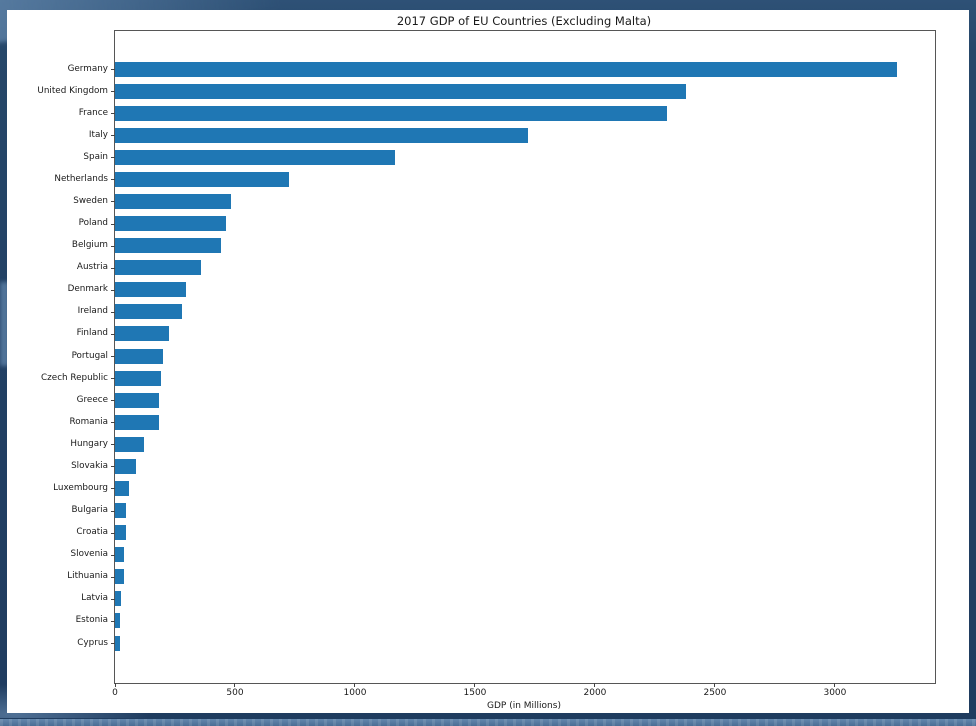 The image size is (976, 726). What do you see at coordinates (89, 465) in the screenshot?
I see `y-tick-label: Slovakia` at bounding box center [89, 465].